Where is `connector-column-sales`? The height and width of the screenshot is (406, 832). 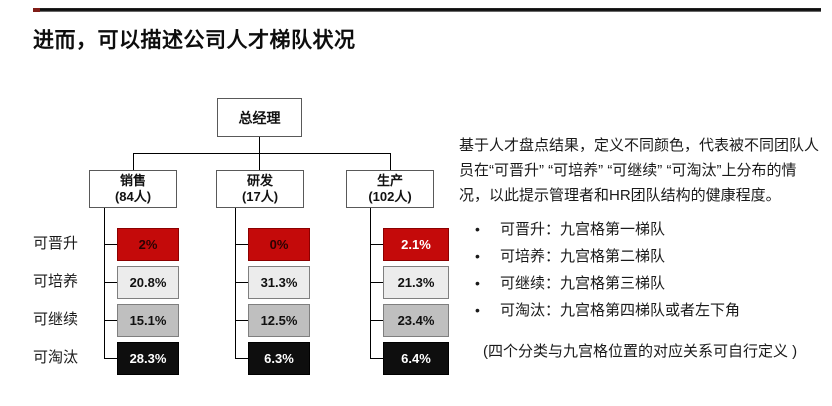
connector-column-sales is located at coordinates (104, 283).